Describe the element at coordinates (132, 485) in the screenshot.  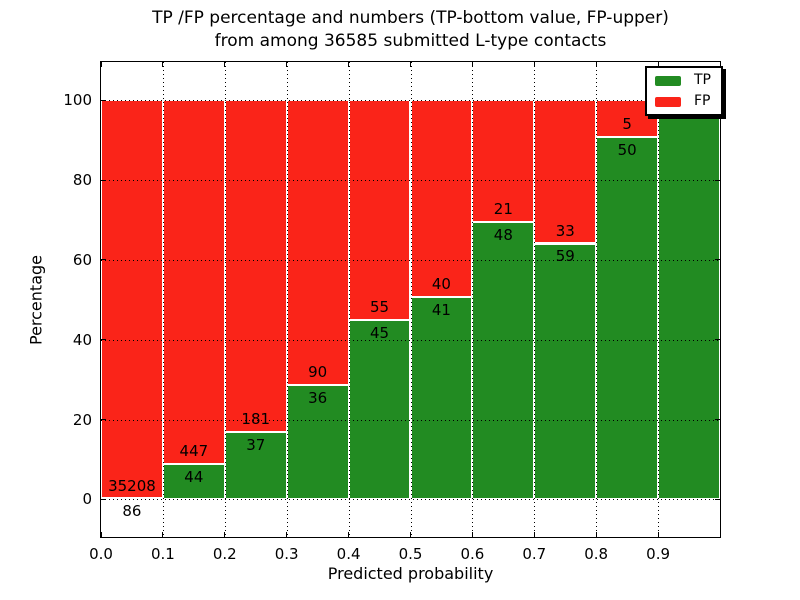
I see `fp-count-label: 35208` at that location.